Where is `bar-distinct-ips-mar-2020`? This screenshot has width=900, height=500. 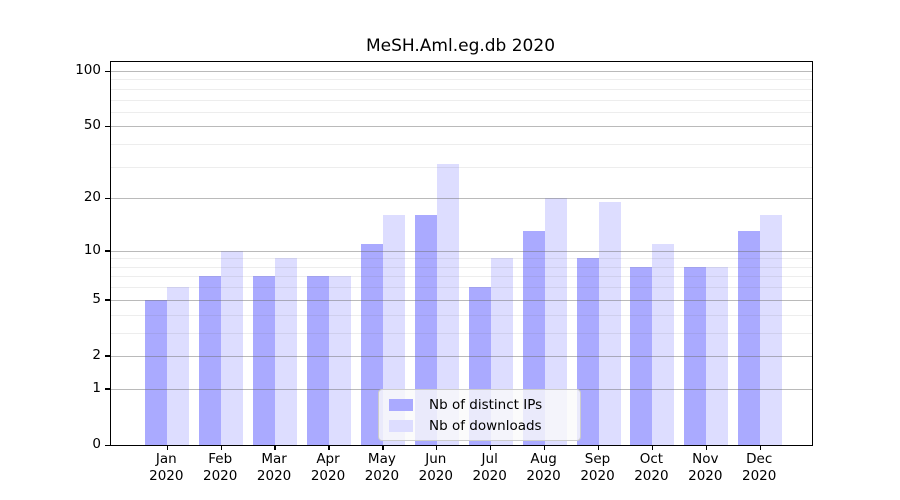 bar-distinct-ips-mar-2020 is located at coordinates (264, 360).